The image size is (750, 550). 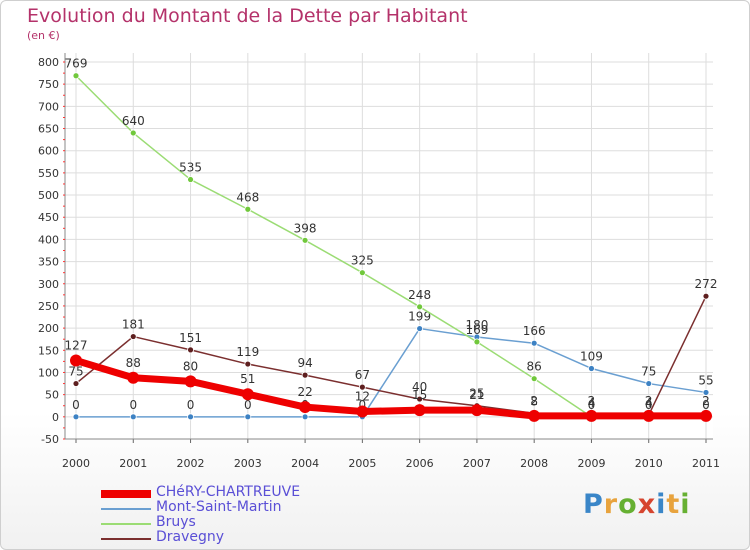 I want to click on data-label: 21, so click(x=476, y=395).